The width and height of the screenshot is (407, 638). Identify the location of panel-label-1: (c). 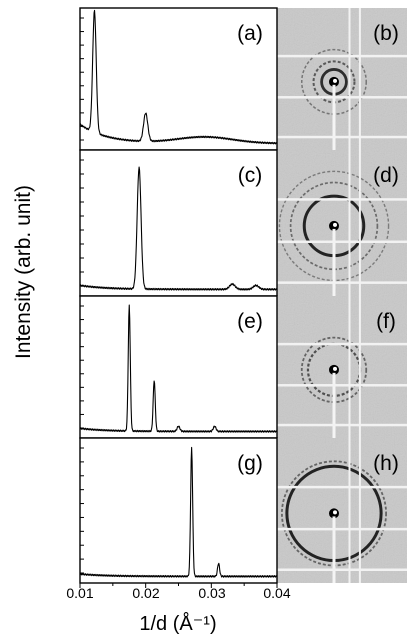
(250, 175).